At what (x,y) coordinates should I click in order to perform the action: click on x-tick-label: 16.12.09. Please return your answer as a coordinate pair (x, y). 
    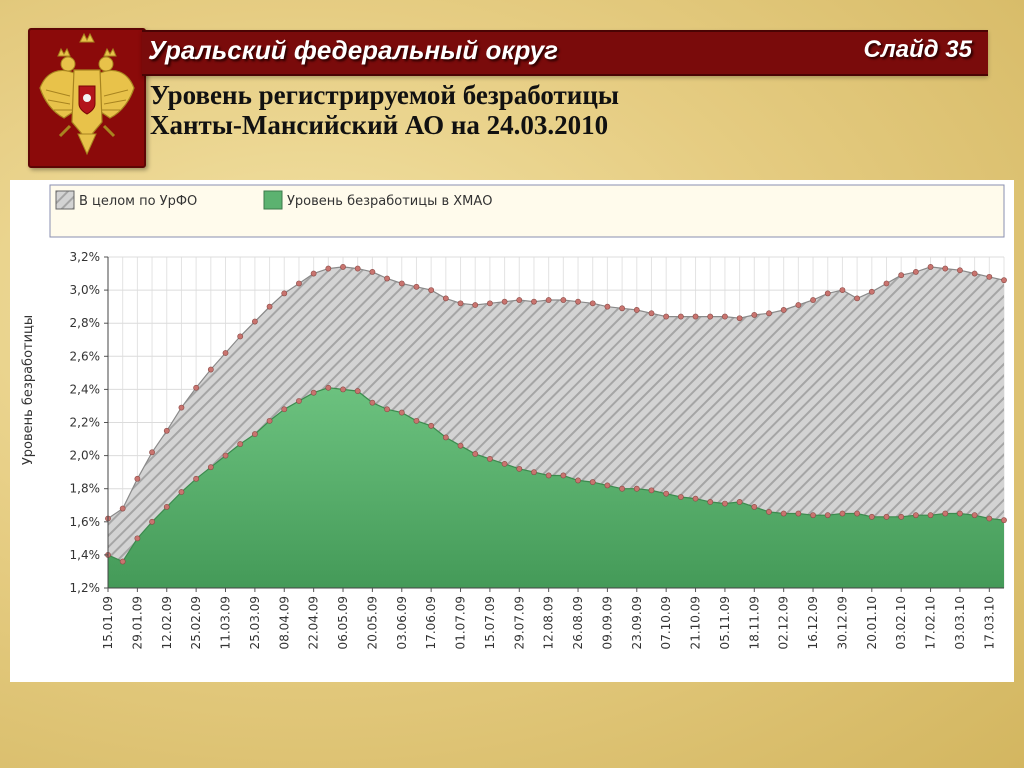
    Looking at the image, I should click on (813, 622).